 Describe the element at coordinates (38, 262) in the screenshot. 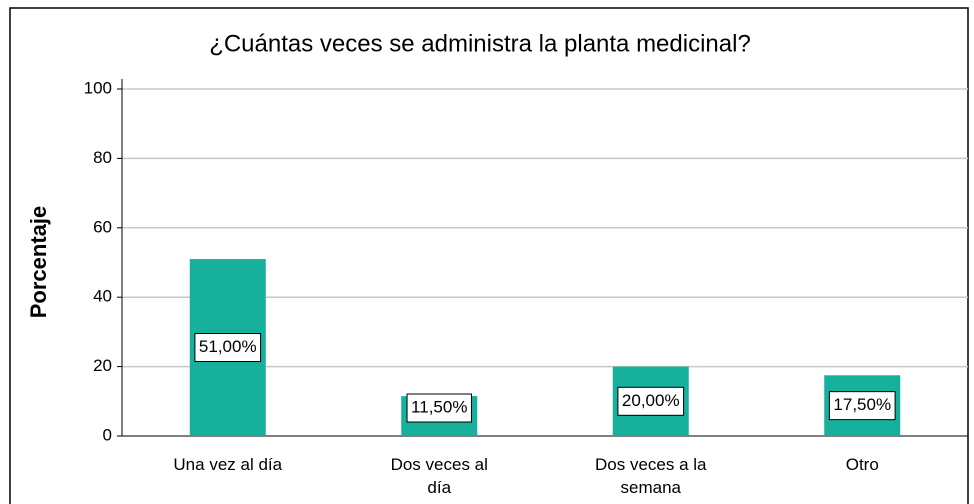

I see `y-axis-label: Porcentaje` at that location.